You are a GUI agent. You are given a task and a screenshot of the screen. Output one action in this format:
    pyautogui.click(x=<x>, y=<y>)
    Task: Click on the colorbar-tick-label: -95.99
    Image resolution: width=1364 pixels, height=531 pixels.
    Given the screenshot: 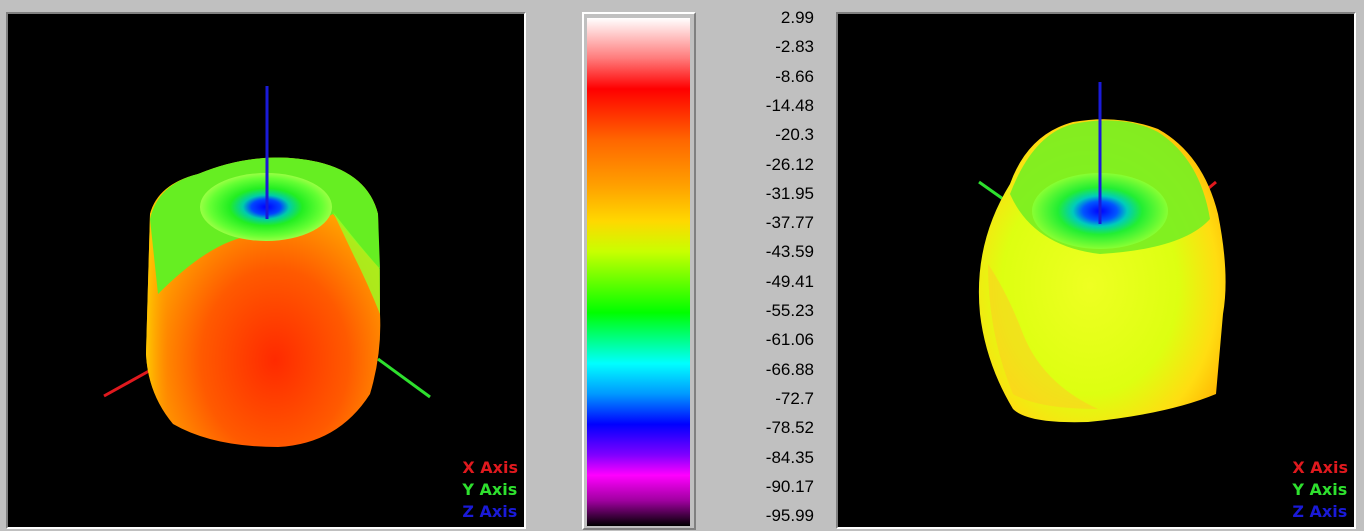 What is the action you would take?
    pyautogui.click(x=789, y=516)
    